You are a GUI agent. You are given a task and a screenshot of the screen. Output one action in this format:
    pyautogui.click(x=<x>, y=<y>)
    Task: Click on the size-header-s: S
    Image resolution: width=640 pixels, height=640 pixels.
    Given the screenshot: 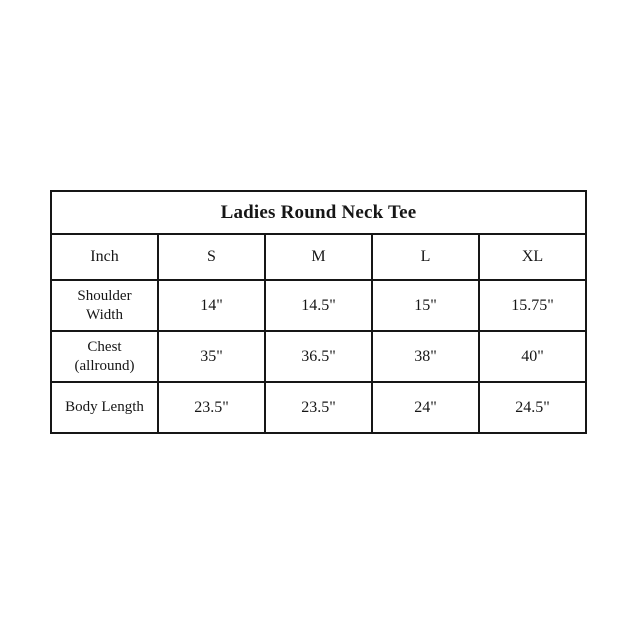 What is the action you would take?
    pyautogui.click(x=211, y=257)
    